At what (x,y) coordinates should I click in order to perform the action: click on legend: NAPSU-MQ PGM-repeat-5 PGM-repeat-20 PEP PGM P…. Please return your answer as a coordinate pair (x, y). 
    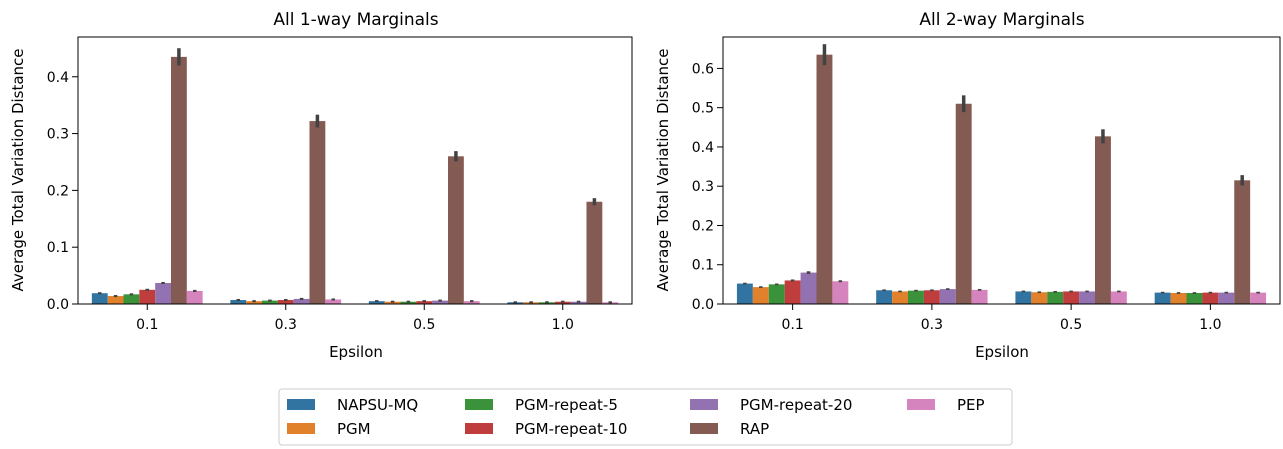
    Looking at the image, I should click on (645, 417).